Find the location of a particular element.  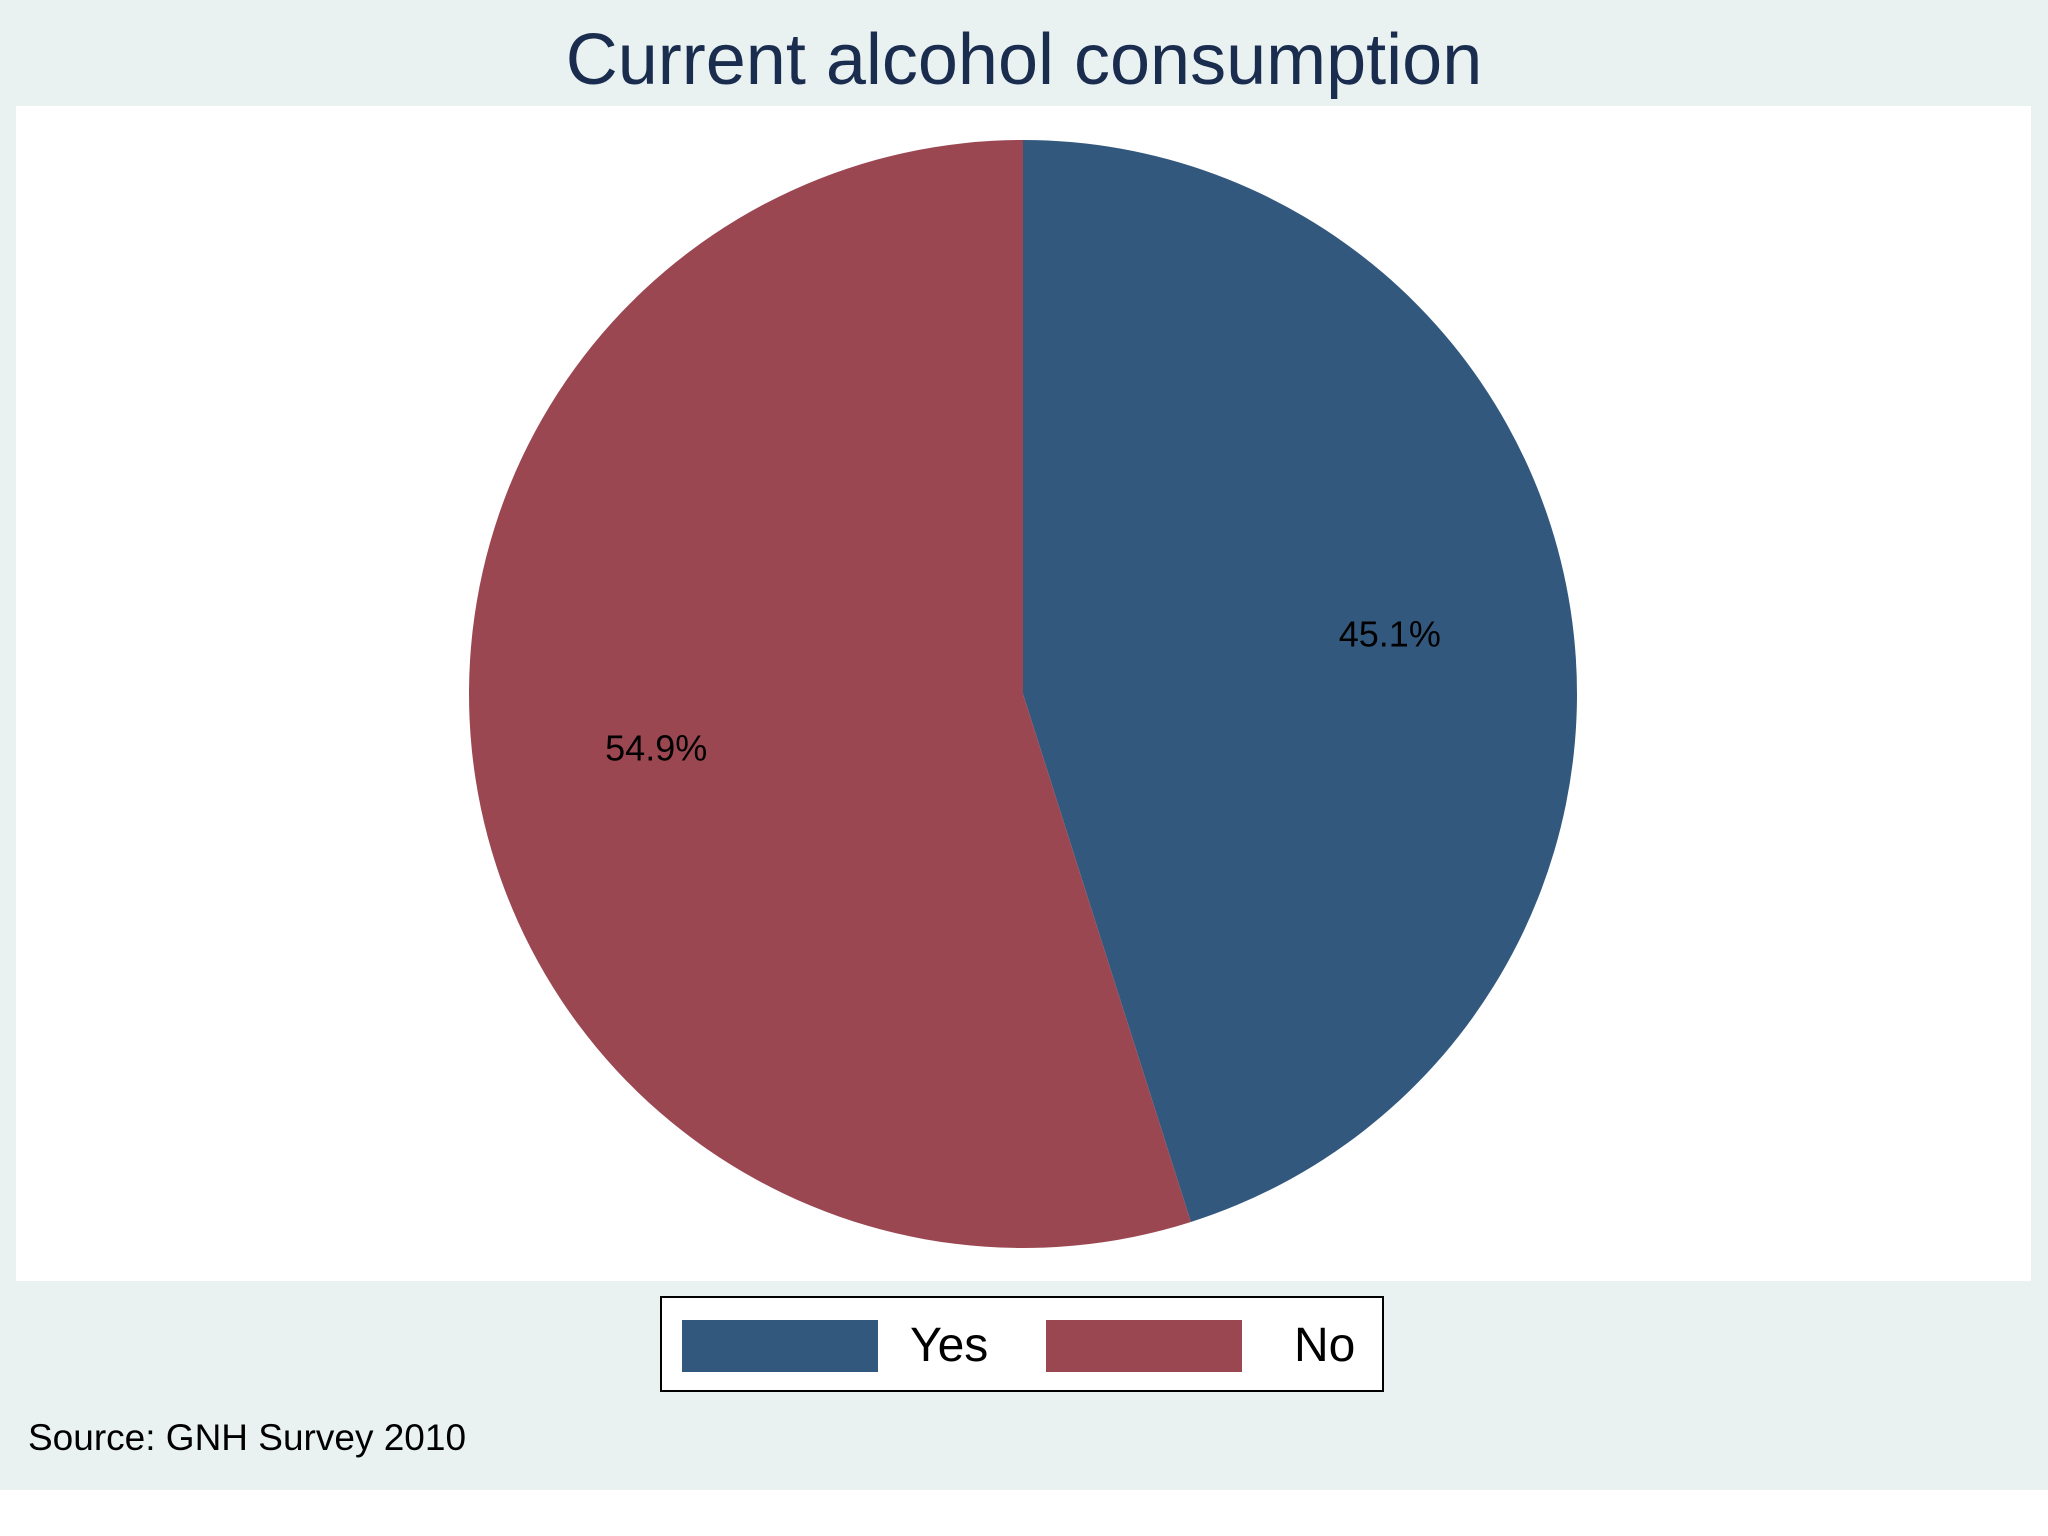

legend-swatch-no is located at coordinates (1144, 1346).